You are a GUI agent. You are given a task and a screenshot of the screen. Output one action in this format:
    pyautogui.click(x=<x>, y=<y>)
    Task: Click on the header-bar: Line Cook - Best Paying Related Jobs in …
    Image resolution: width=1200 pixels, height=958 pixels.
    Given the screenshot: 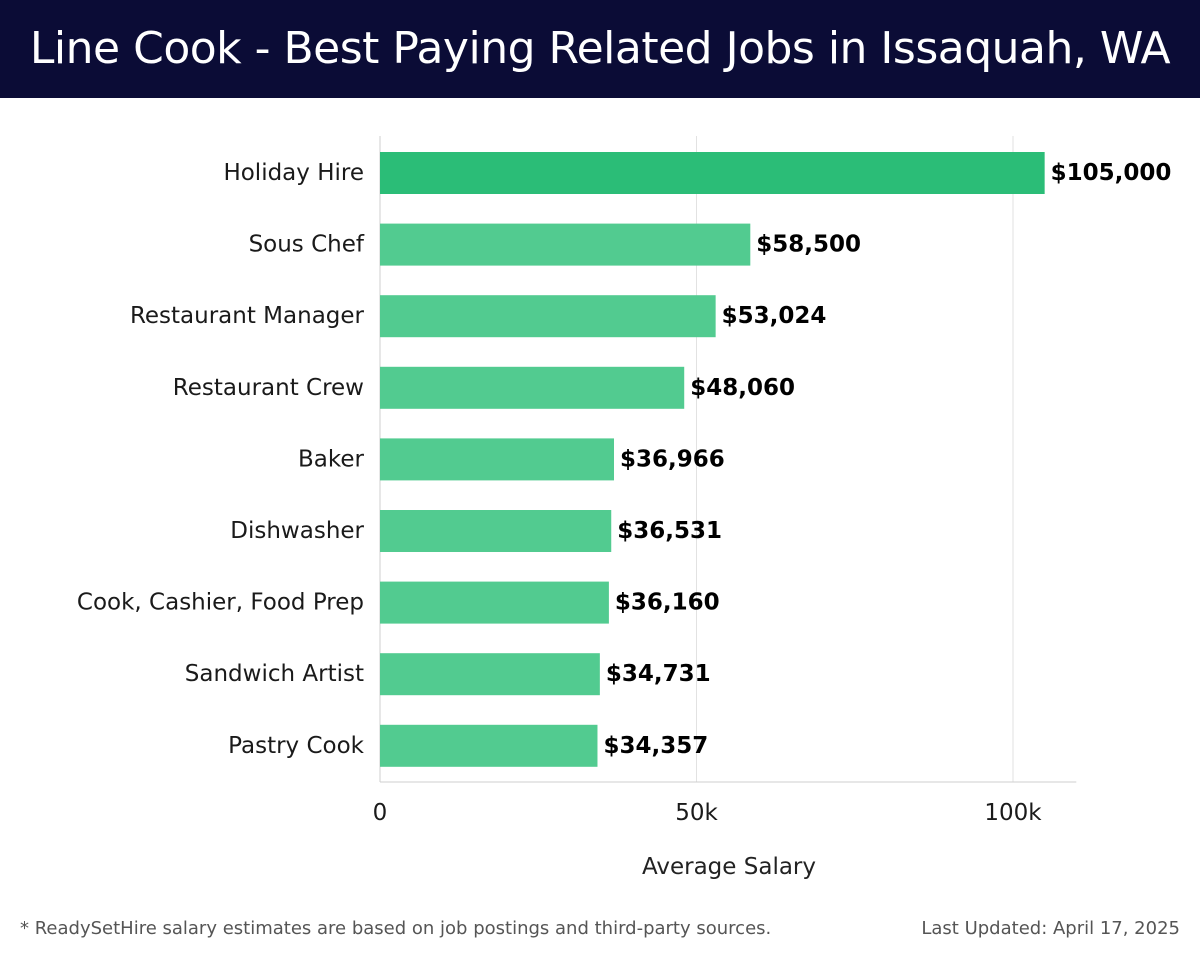 What is the action you would take?
    pyautogui.click(x=600, y=49)
    